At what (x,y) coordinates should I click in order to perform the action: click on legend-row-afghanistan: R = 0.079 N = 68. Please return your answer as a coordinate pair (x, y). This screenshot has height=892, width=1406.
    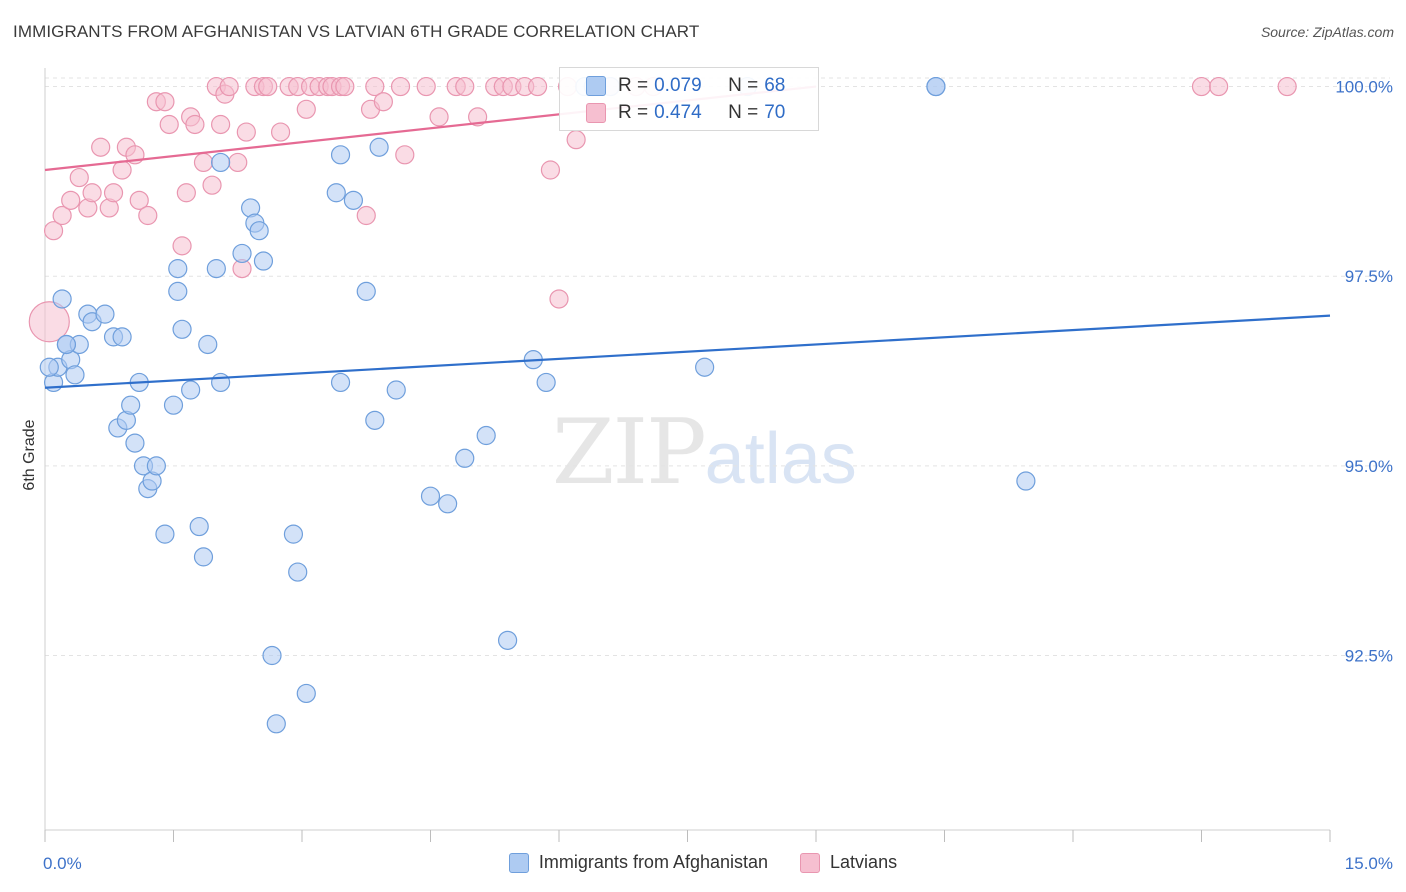
    Looking at the image, I should click on (685, 86).